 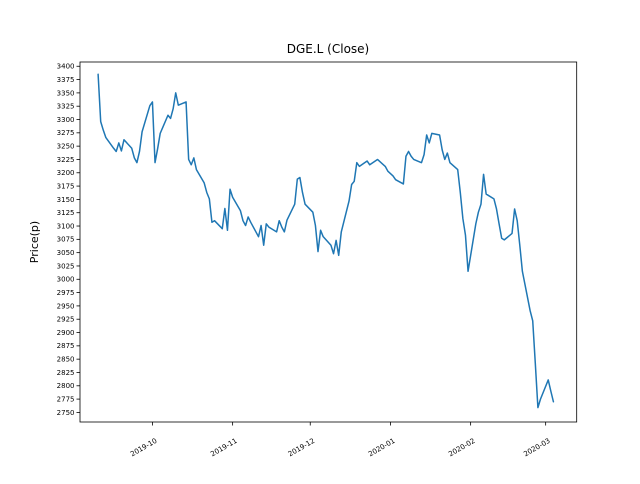 What do you see at coordinates (66, 386) in the screenshot?
I see `y-tick-label: 2800` at bounding box center [66, 386].